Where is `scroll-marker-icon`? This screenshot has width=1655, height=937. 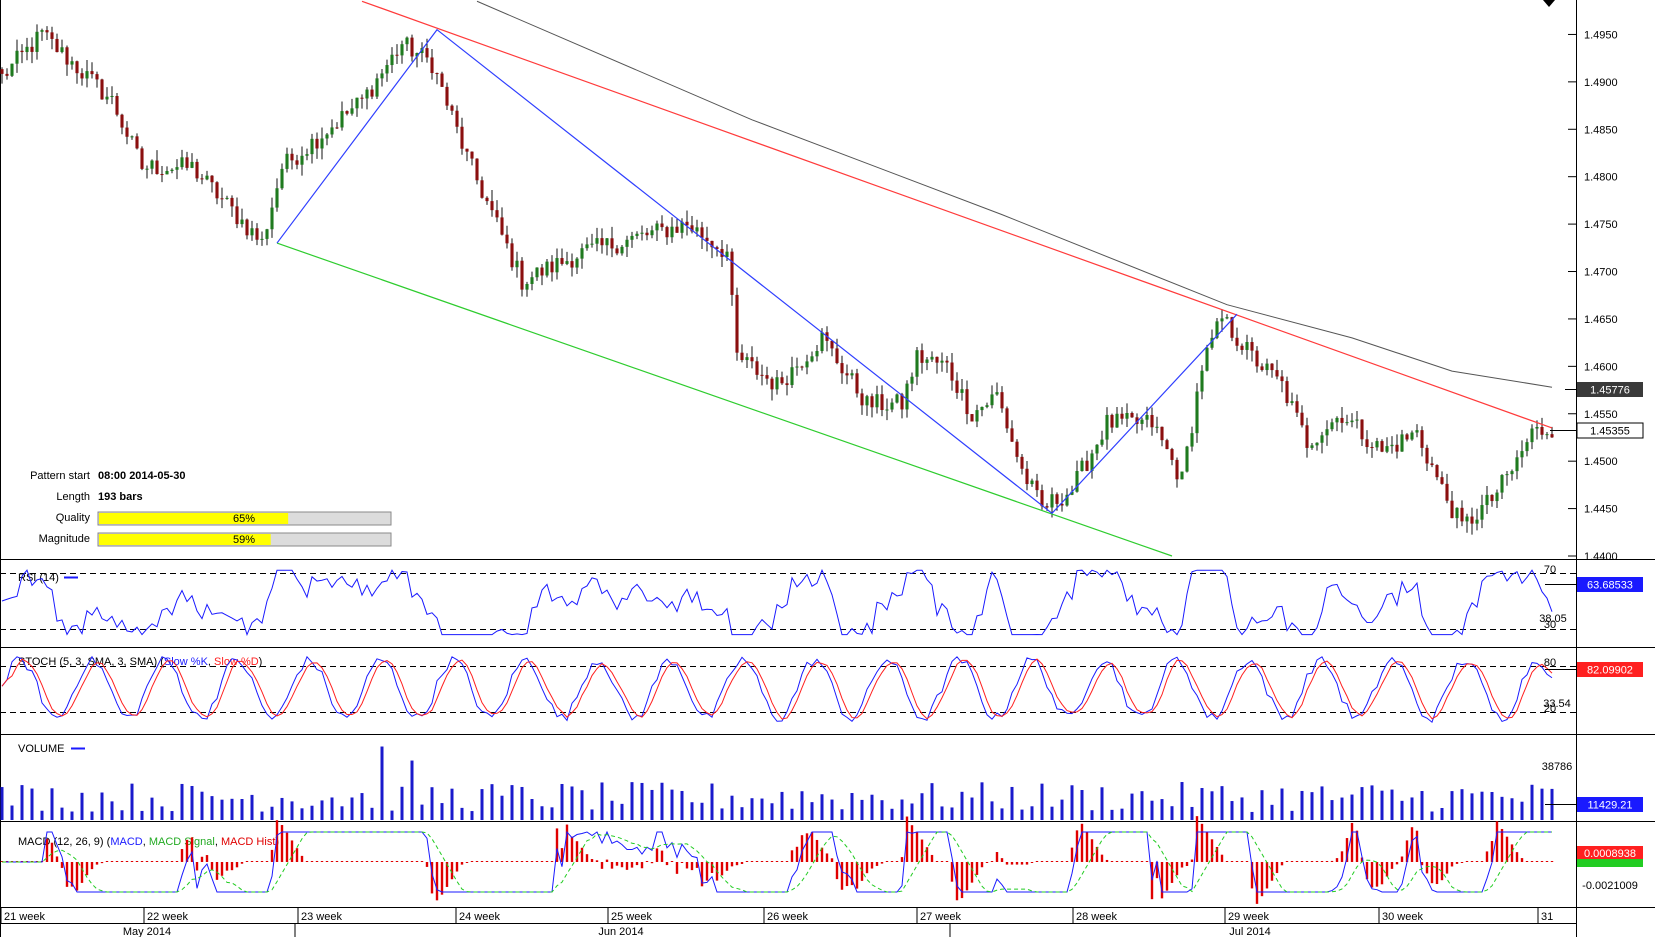 scroll-marker-icon is located at coordinates (1549, 3).